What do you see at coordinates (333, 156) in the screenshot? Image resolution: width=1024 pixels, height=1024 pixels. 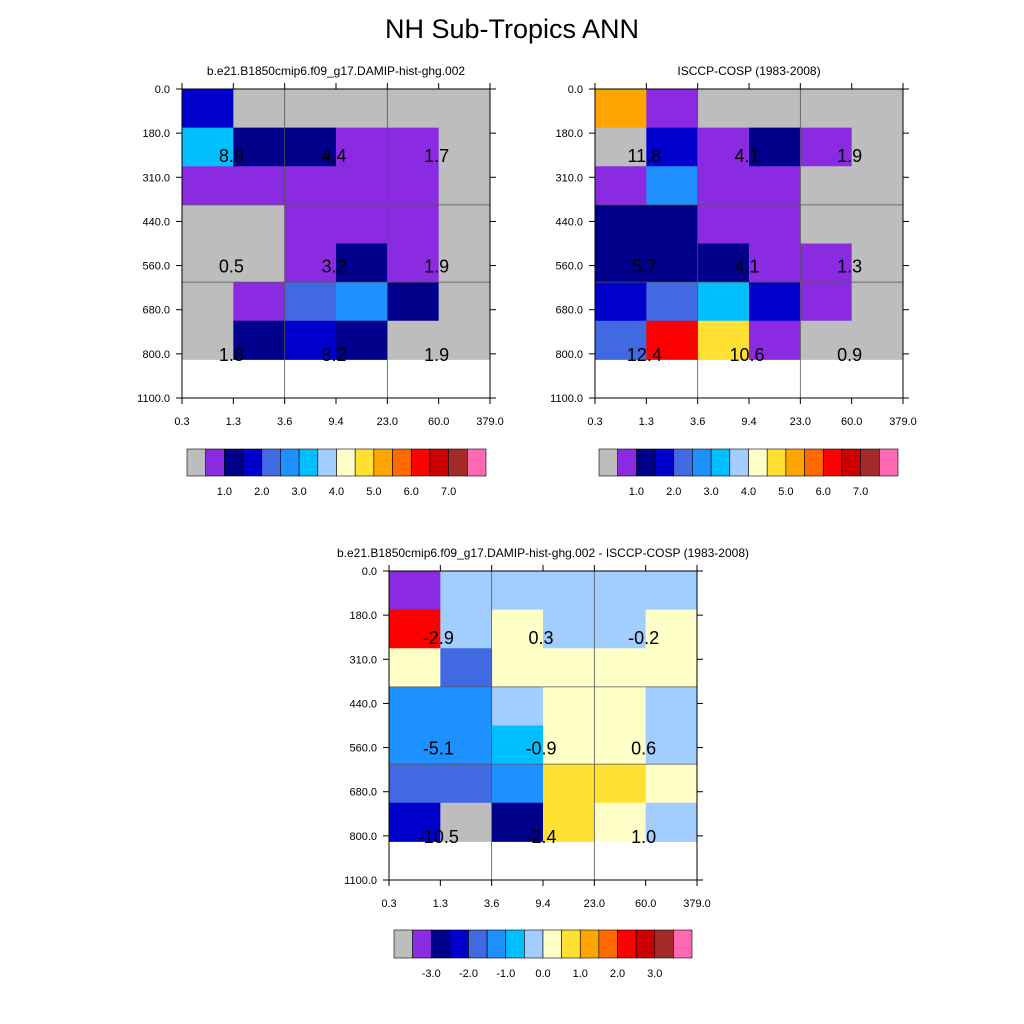 I see `cell-annotation: 4.4` at bounding box center [333, 156].